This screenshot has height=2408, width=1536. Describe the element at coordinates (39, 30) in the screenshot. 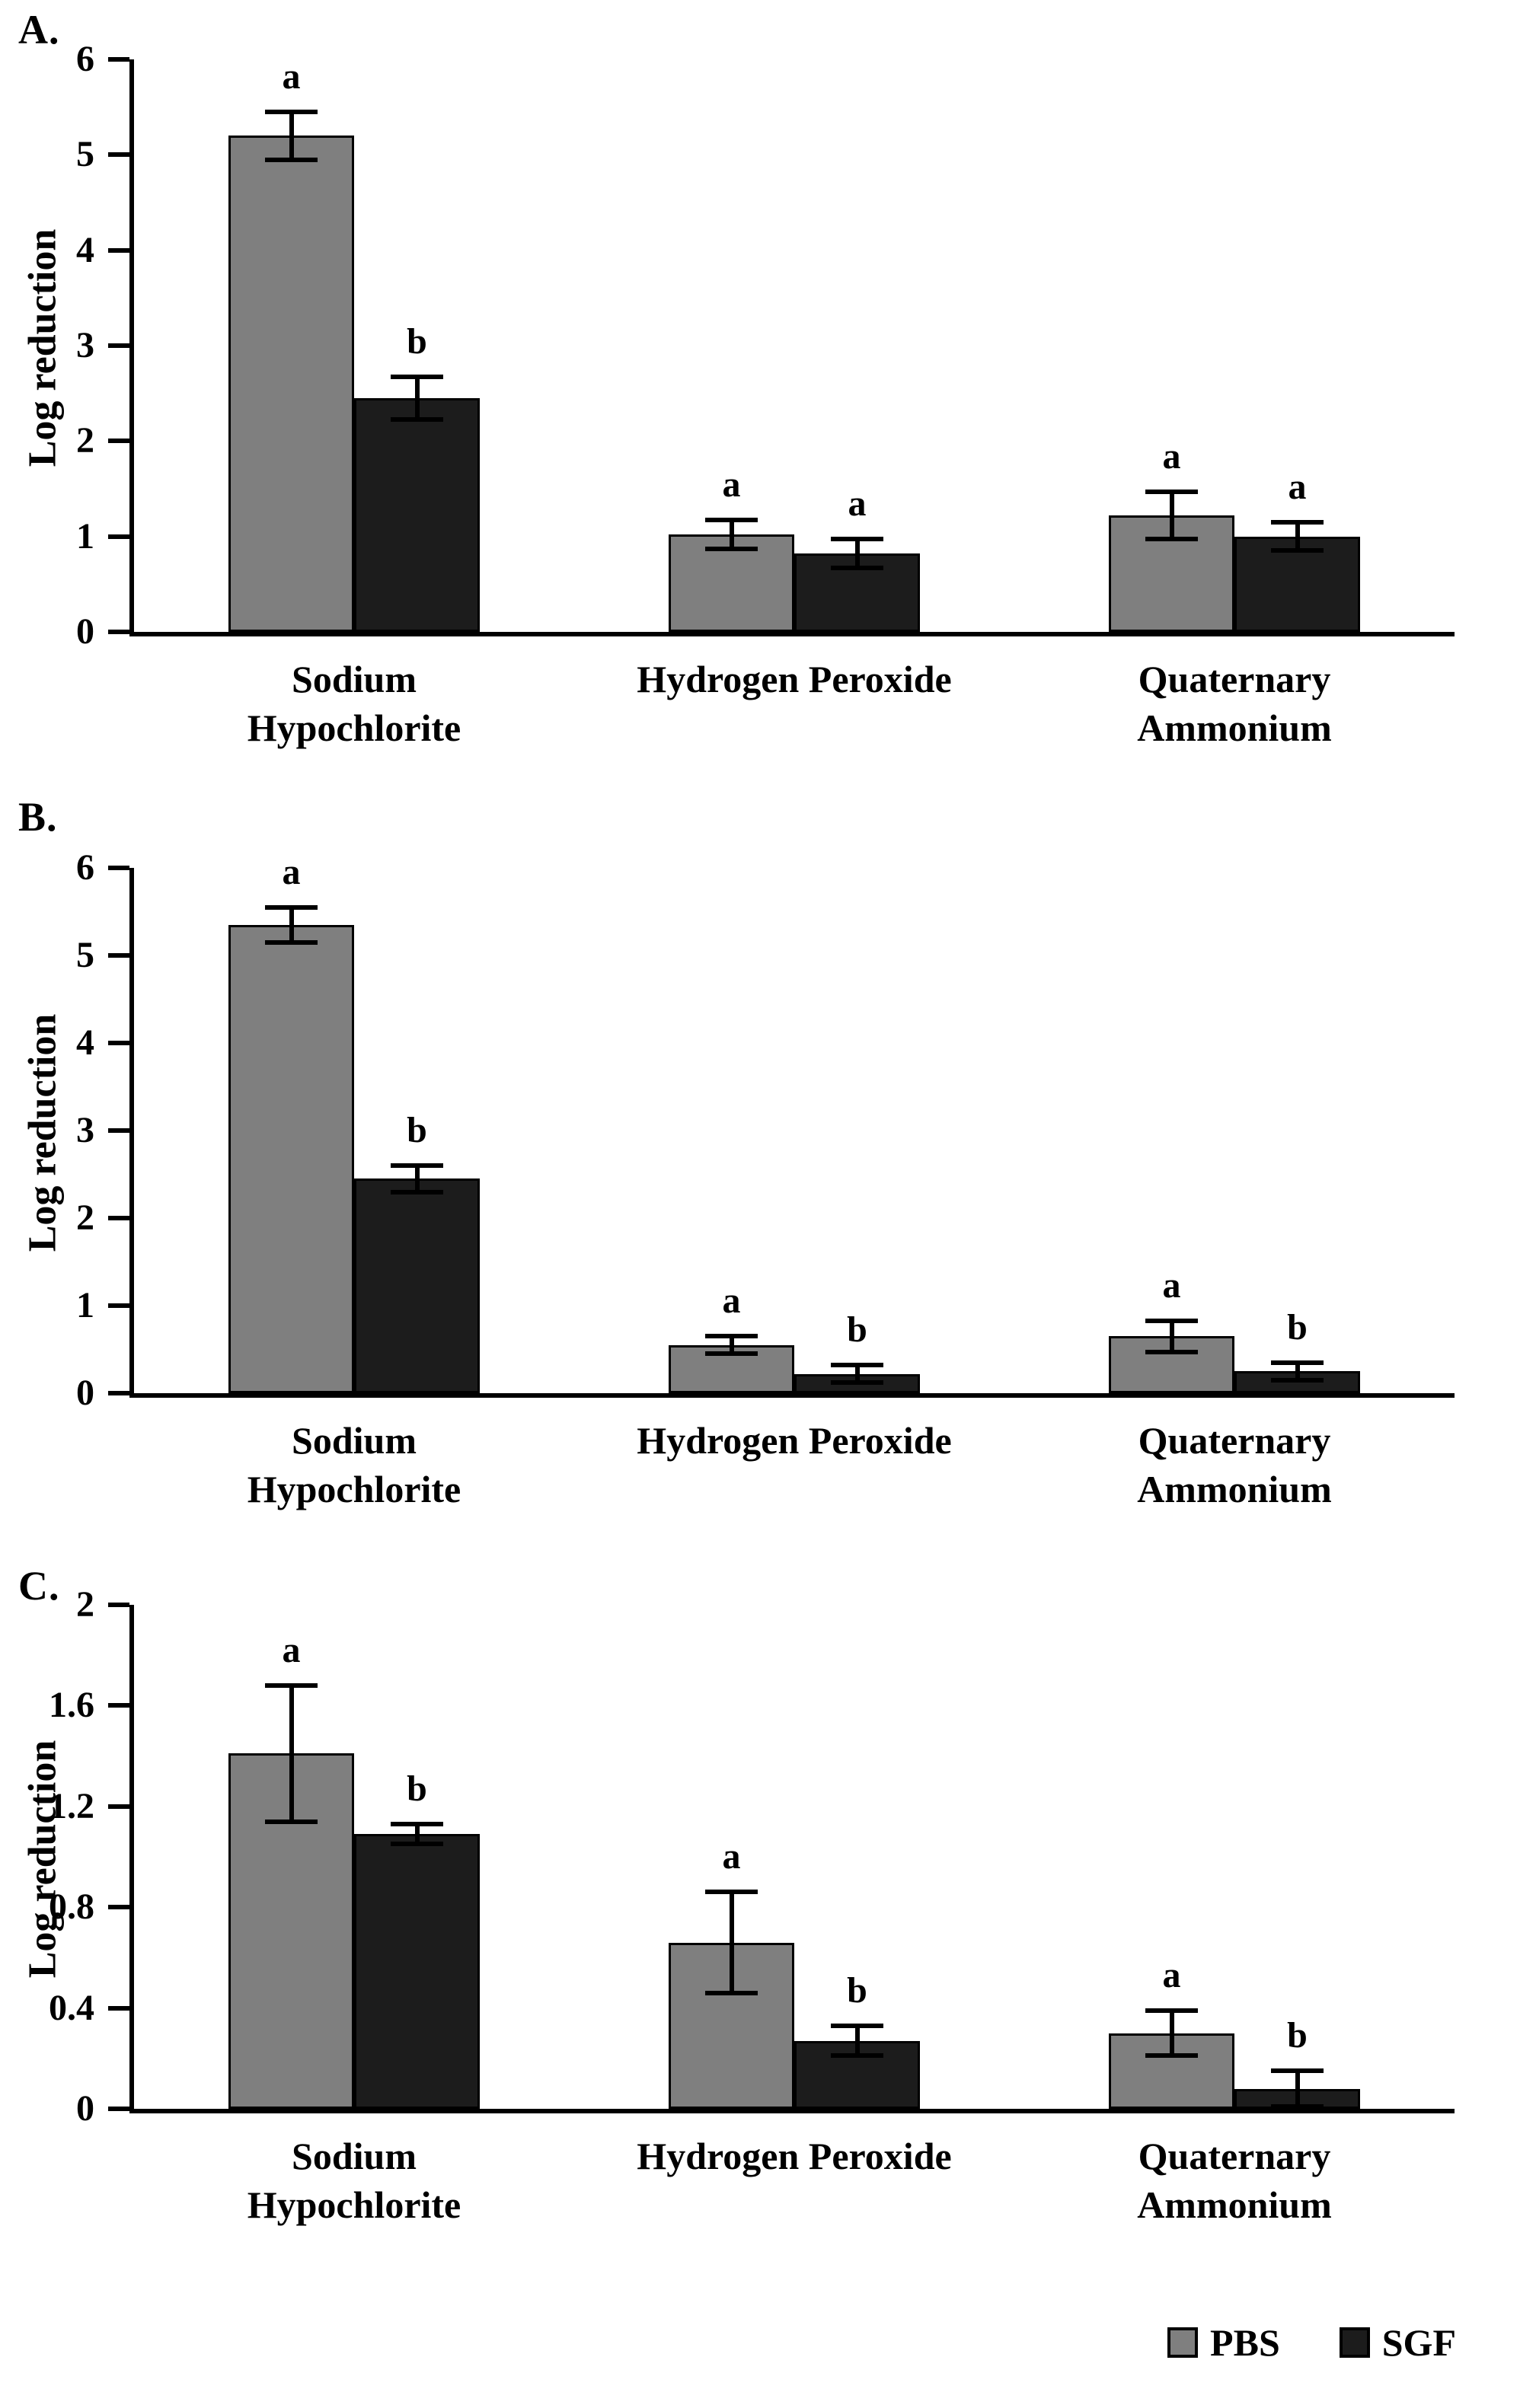

I see `panel-a-label: A.` at that location.